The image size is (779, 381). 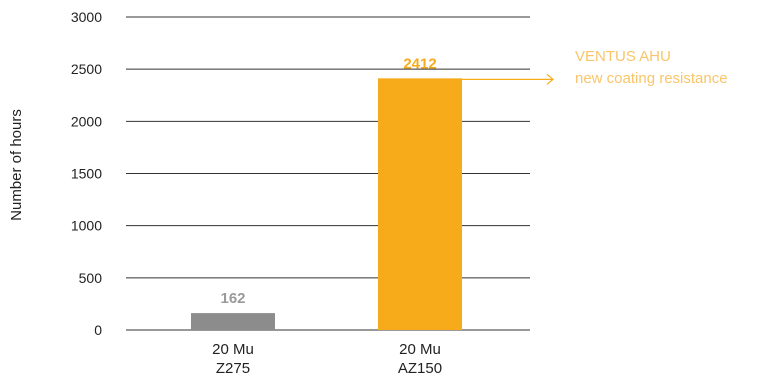 I want to click on annotation-line-1: VENTUS AHU, so click(x=623, y=56).